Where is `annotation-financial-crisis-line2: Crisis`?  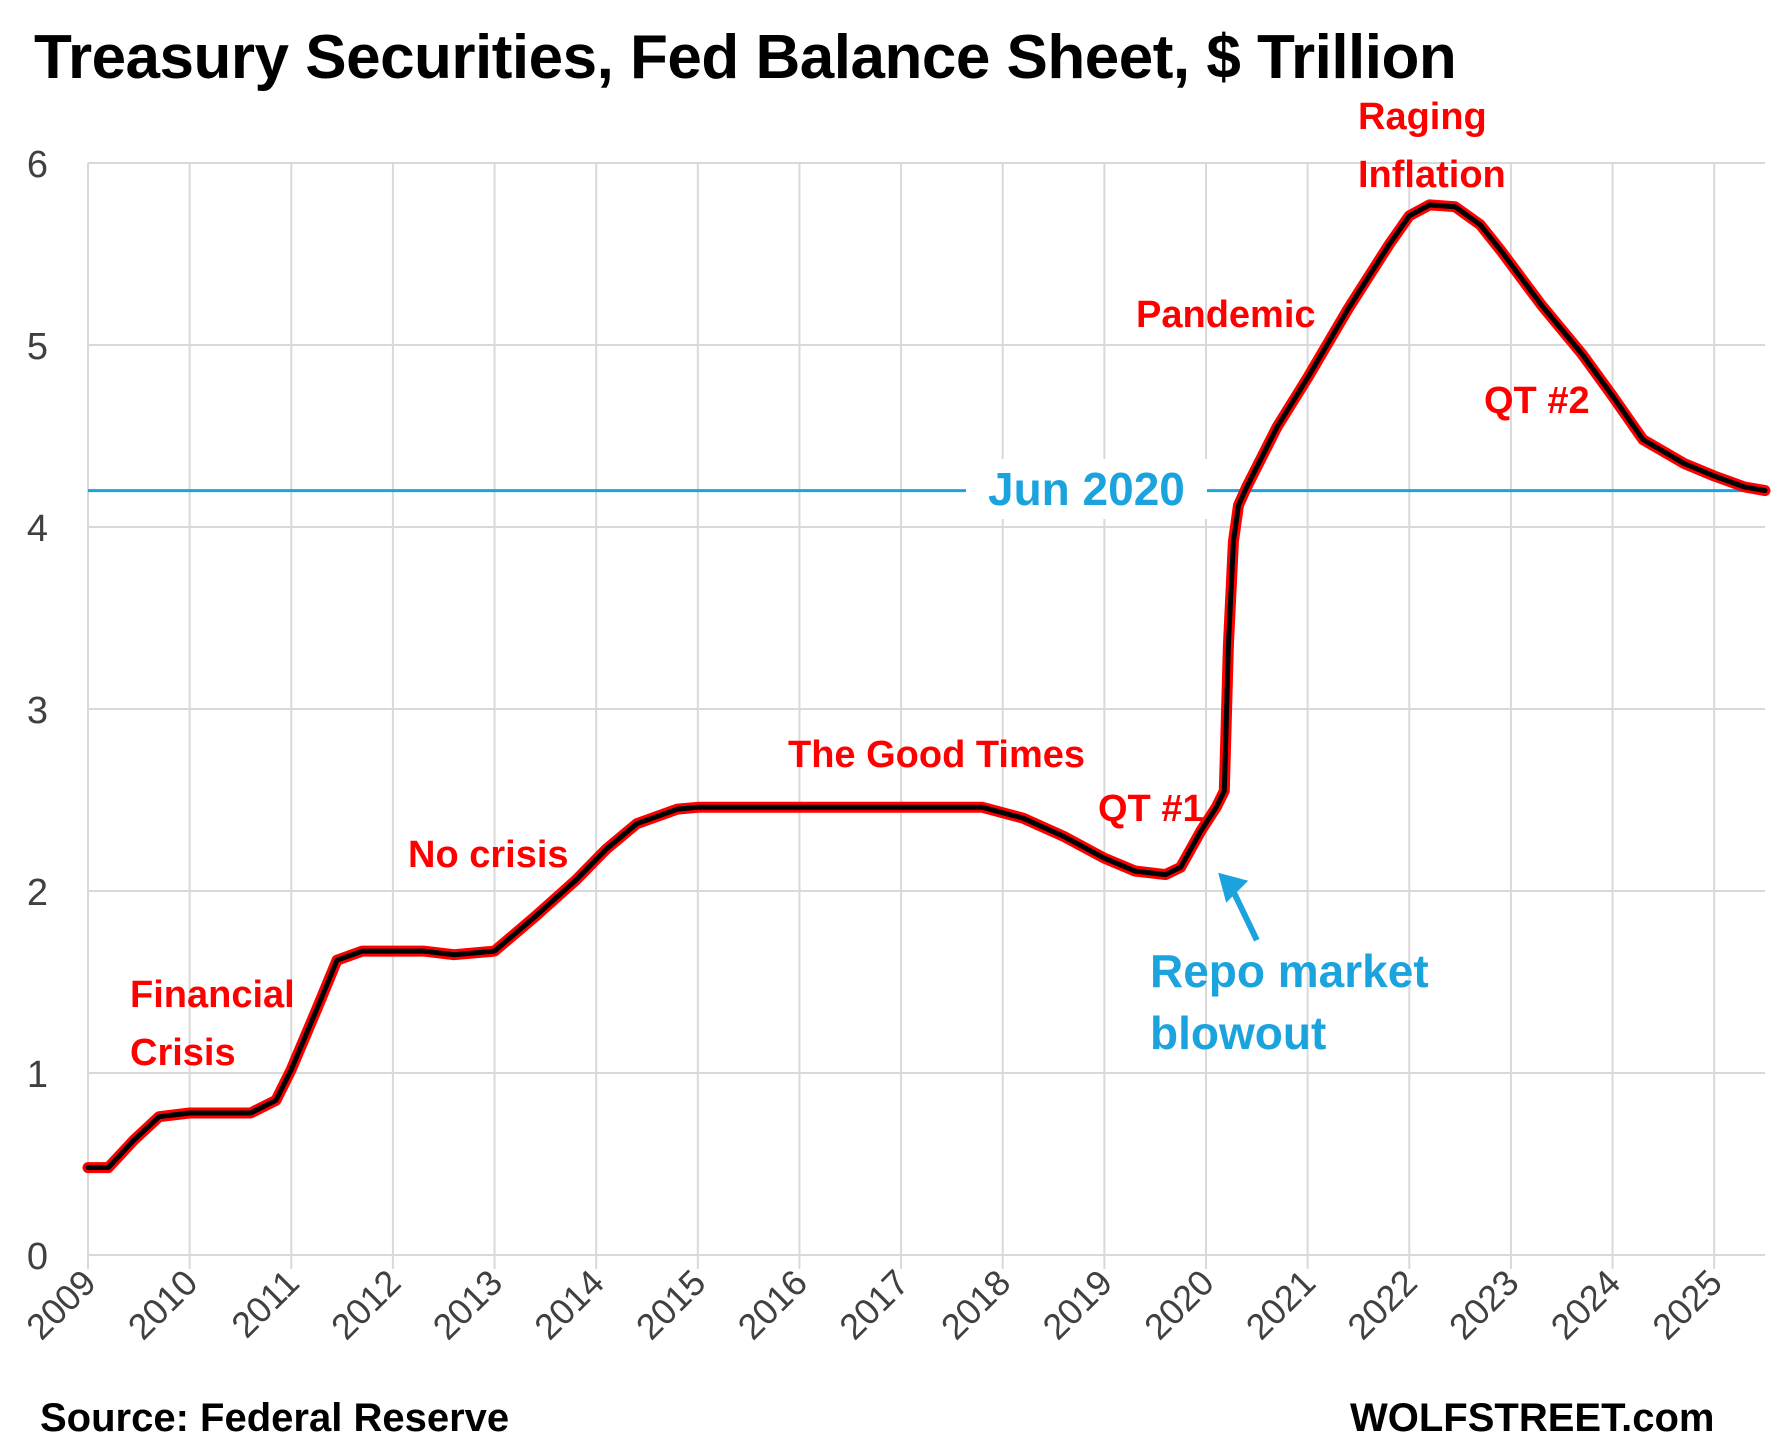
annotation-financial-crisis-line2: Crisis is located at coordinates (183, 1053).